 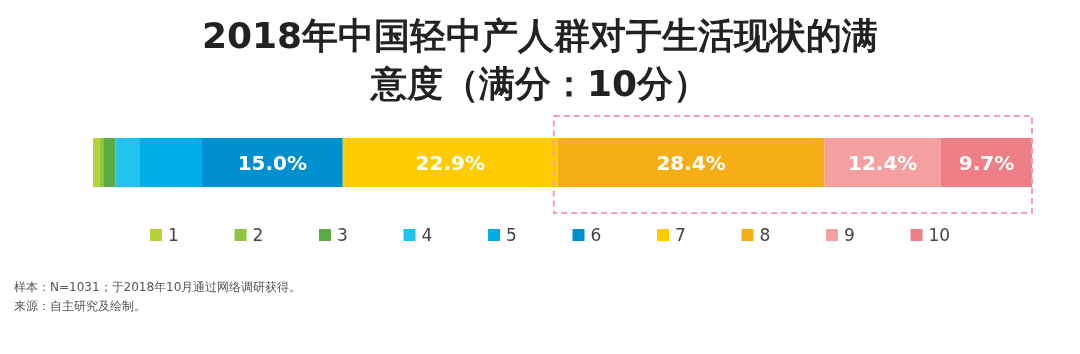 What do you see at coordinates (80, 306) in the screenshot?
I see `source-note: 来源：自主研究及绘制。` at bounding box center [80, 306].